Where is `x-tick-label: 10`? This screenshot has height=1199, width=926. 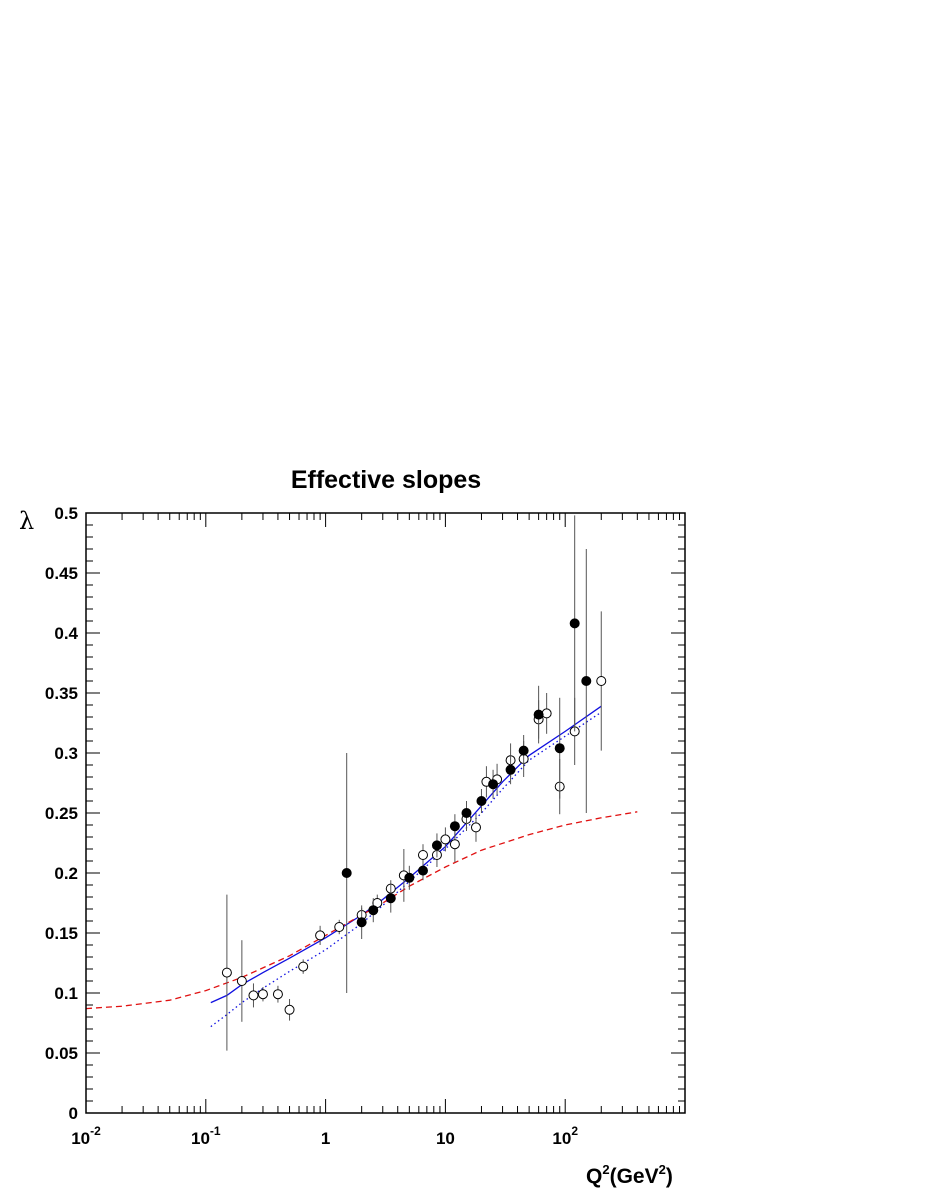
x-tick-label: 10 is located at coordinates (445, 1138).